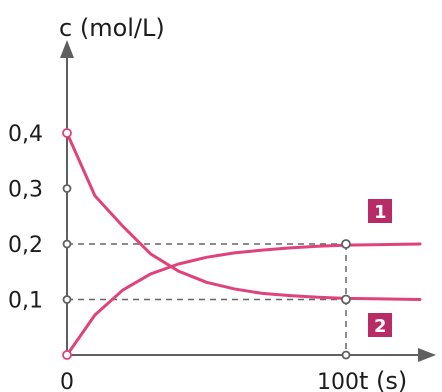  What do you see at coordinates (67, 381) in the screenshot?
I see `x-tick-label-1: 0` at bounding box center [67, 381].